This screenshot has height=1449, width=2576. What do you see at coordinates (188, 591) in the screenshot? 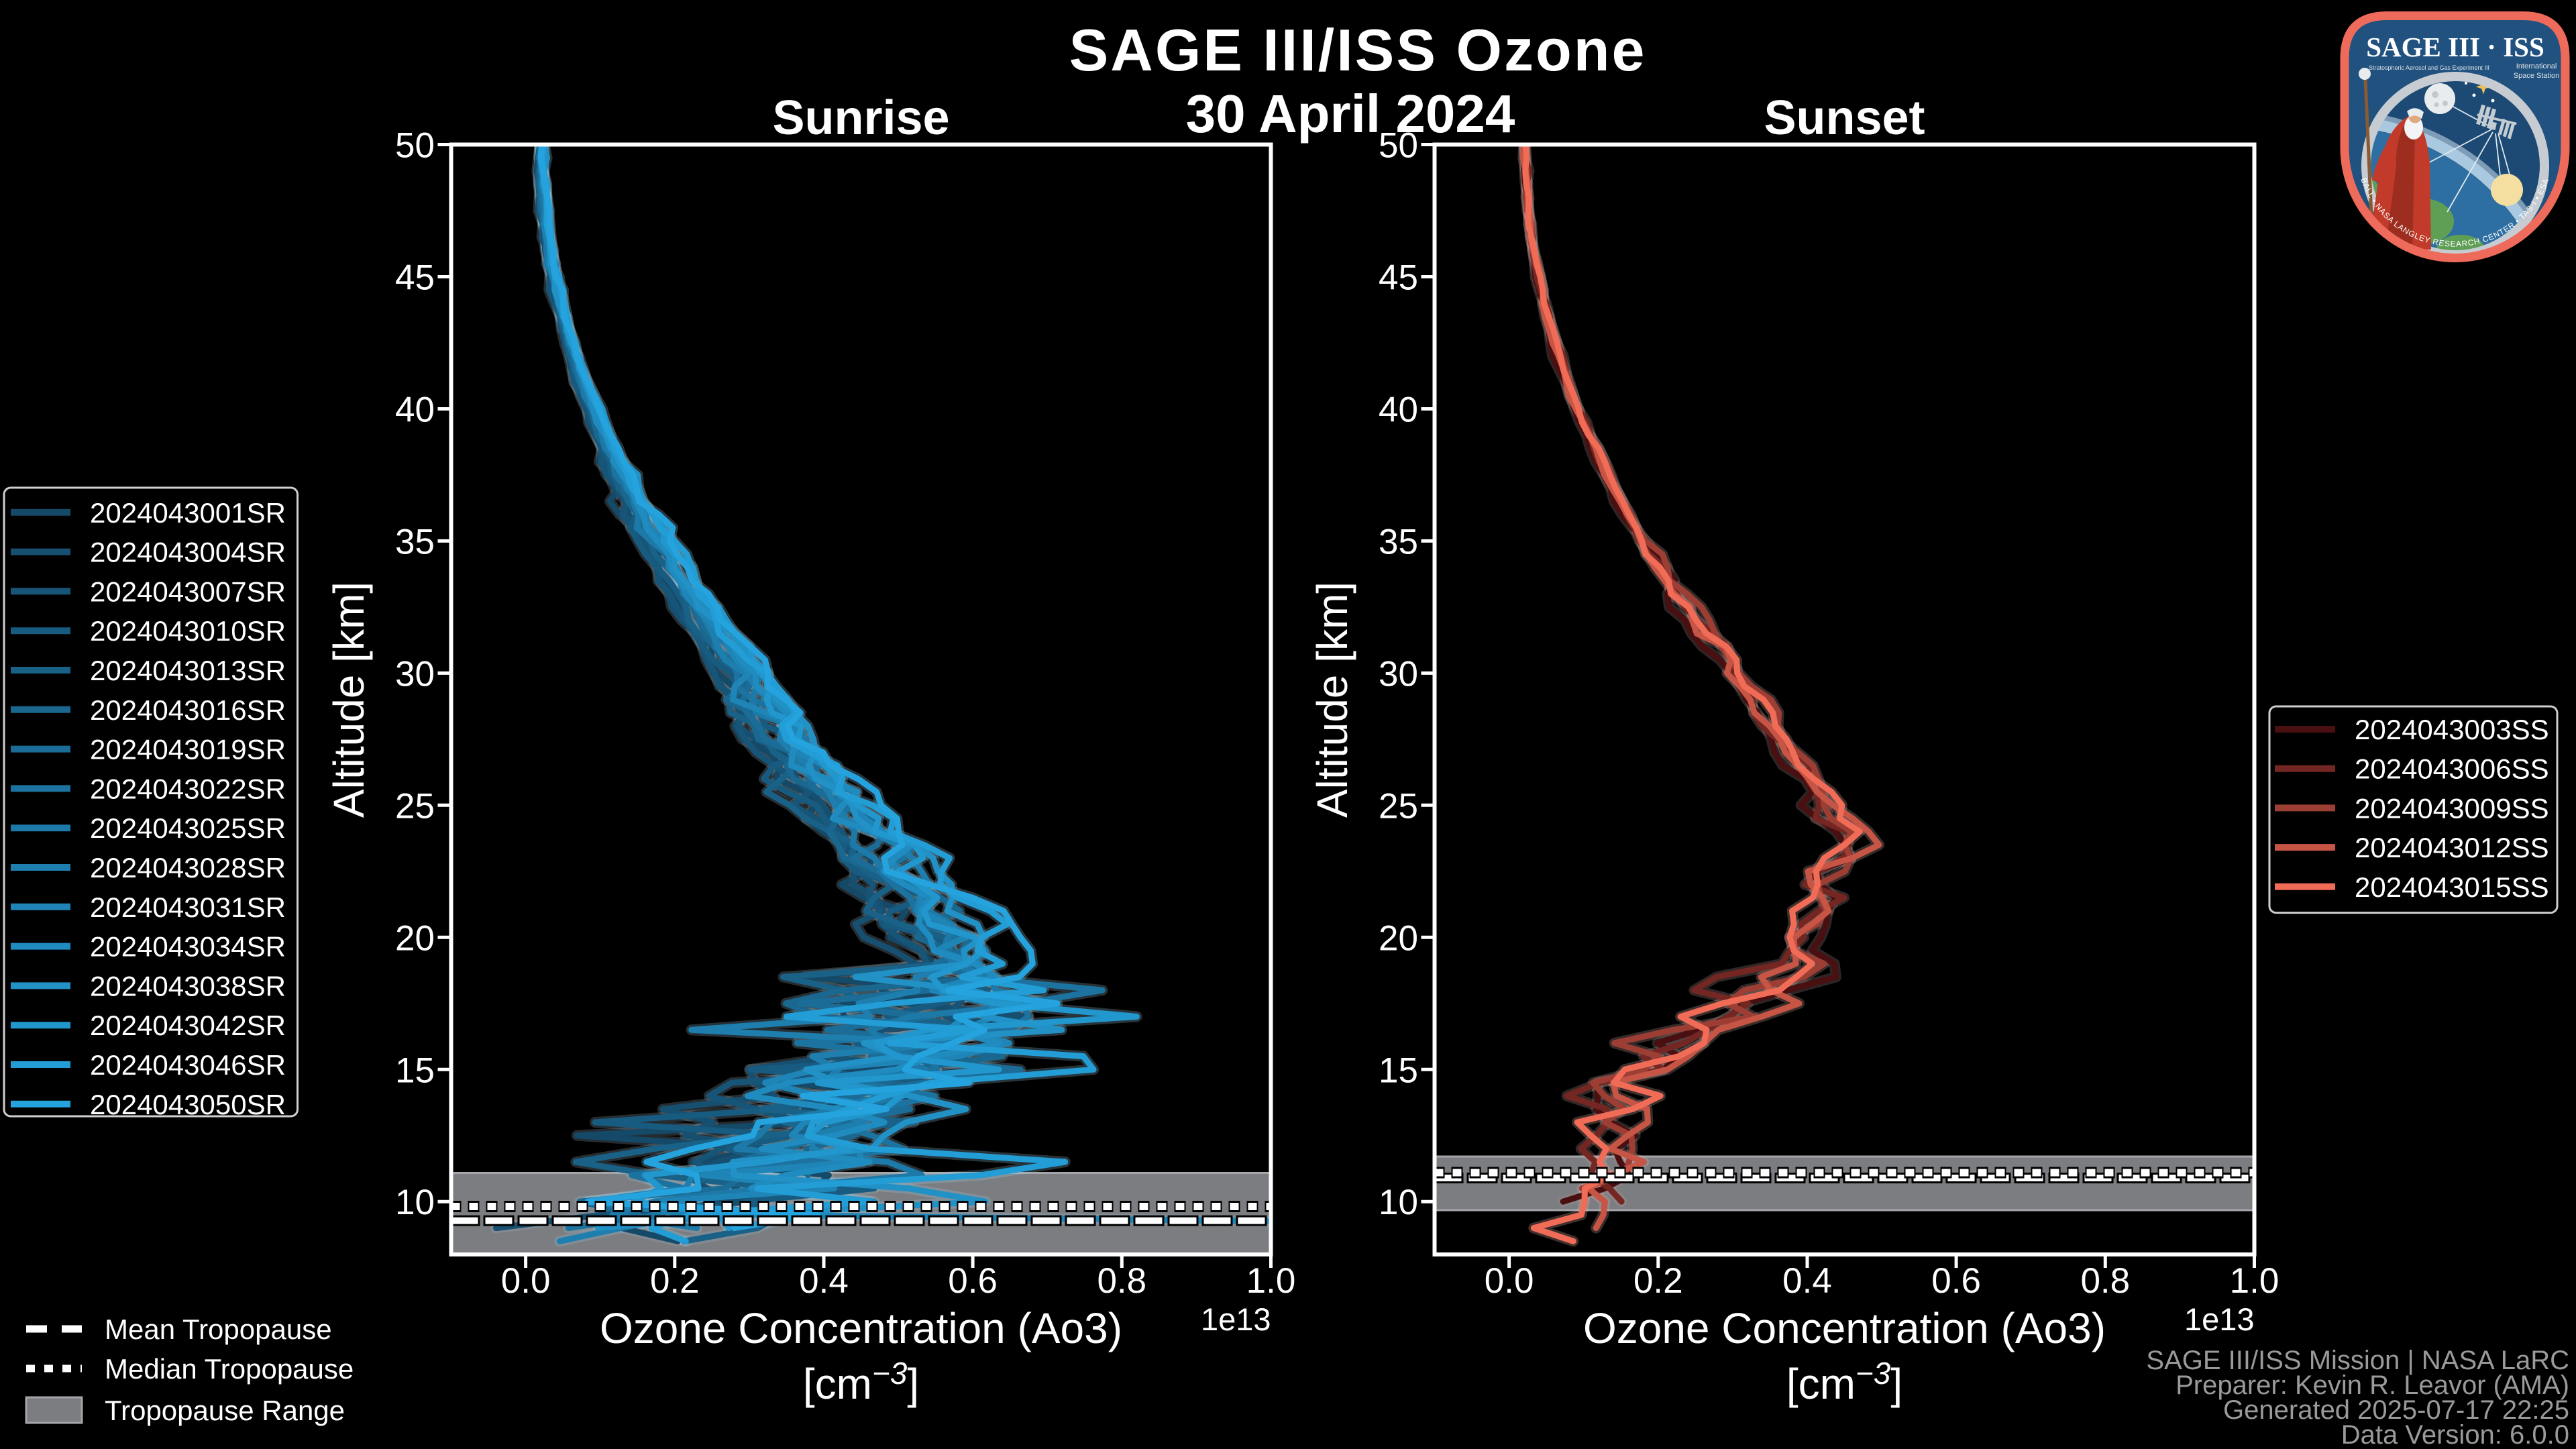
I see `svg-text: 2024043007SR` at bounding box center [188, 591].